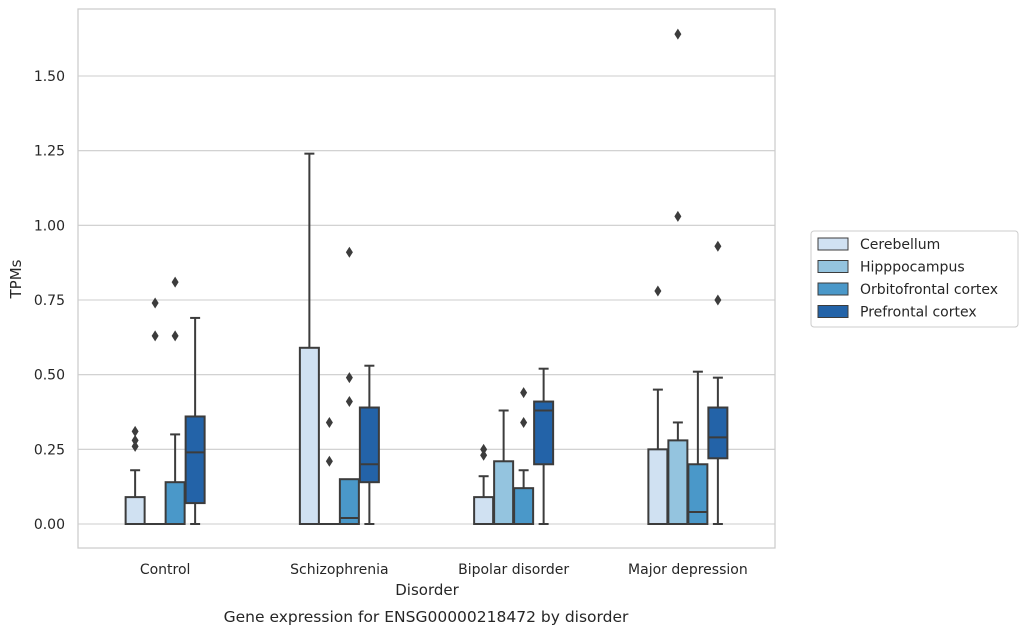 The height and width of the screenshot is (634, 1028). What do you see at coordinates (427, 590) in the screenshot?
I see `x-axis-label: Disorder` at bounding box center [427, 590].